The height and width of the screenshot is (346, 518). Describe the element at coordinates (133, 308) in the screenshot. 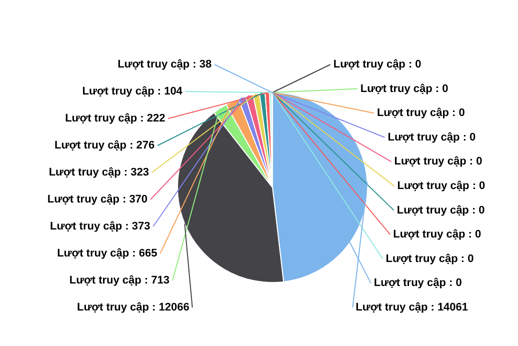

I see `data-label: Lượt truy cập : 12066` at that location.